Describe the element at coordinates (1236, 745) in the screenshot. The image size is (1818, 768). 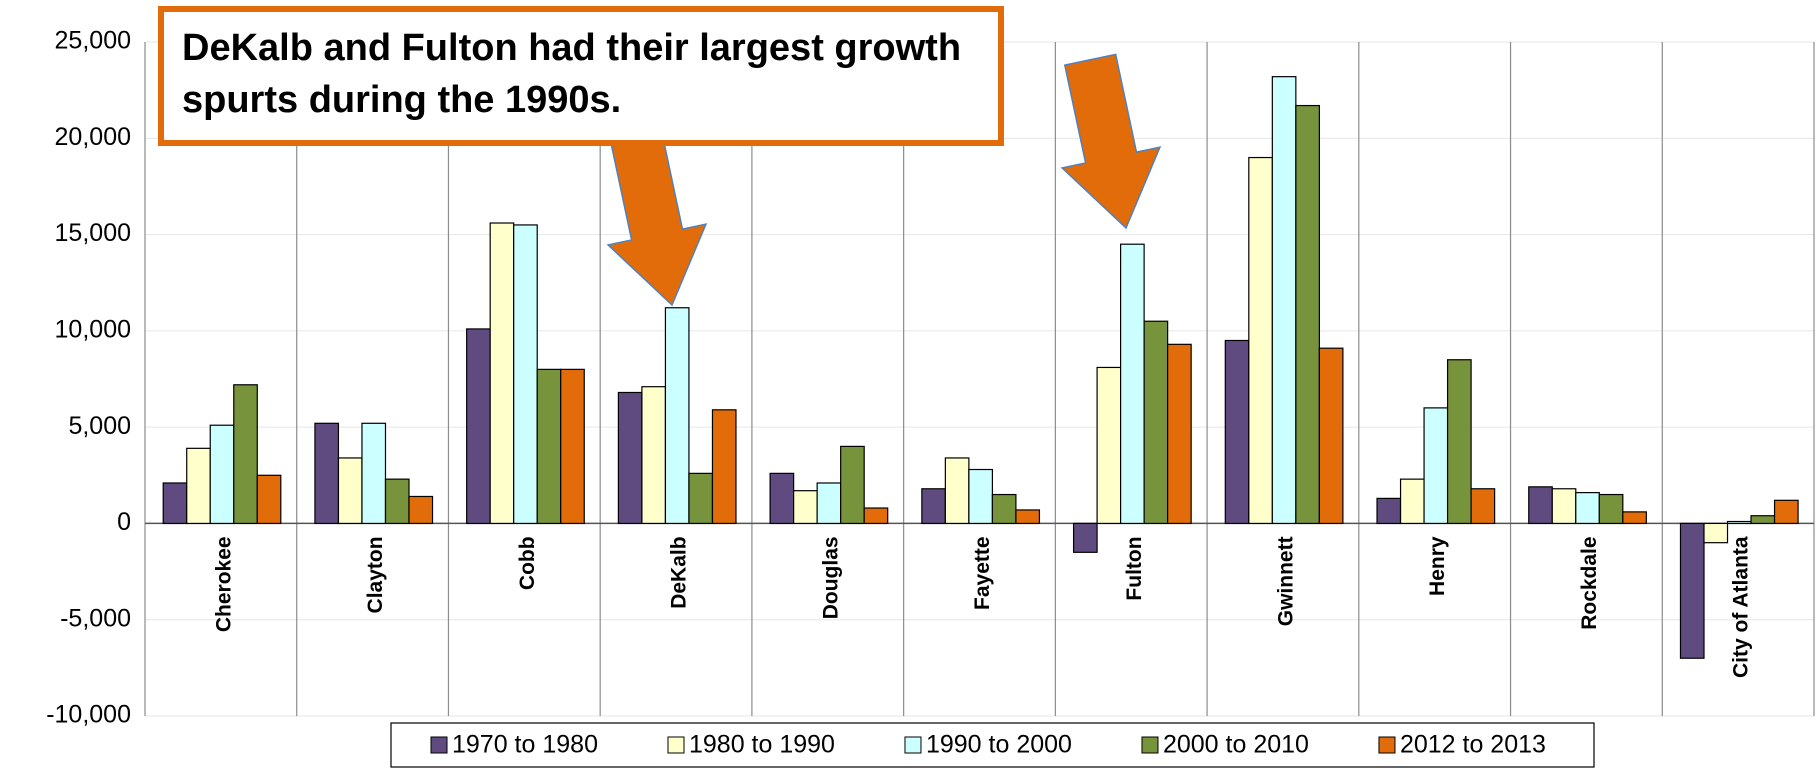
I see `legend-label: 2000 to 2010` at that location.